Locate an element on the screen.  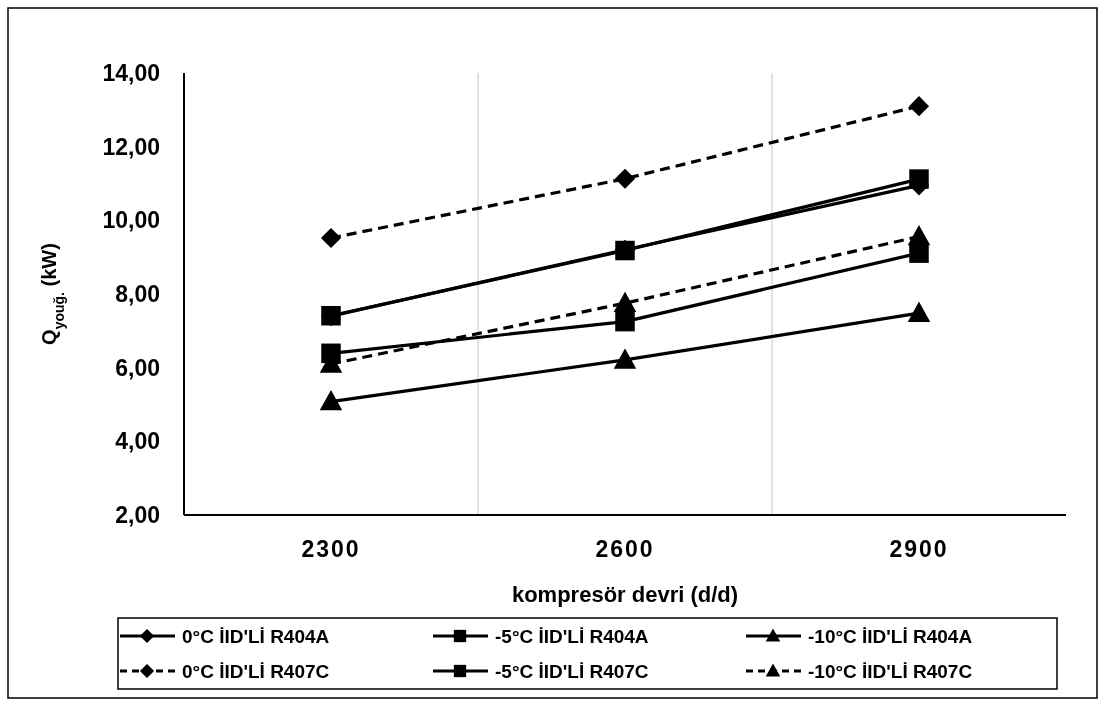
x-tick-label: 2600 is located at coordinates (625, 549).